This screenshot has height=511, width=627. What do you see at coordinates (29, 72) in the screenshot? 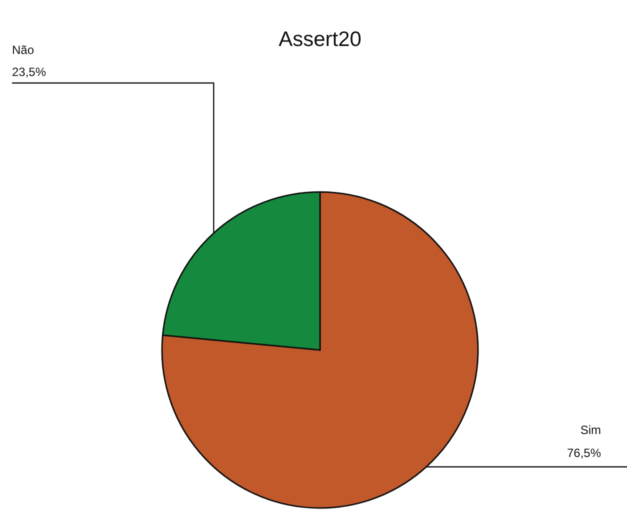
I see `data-label: 23,5%` at bounding box center [29, 72].